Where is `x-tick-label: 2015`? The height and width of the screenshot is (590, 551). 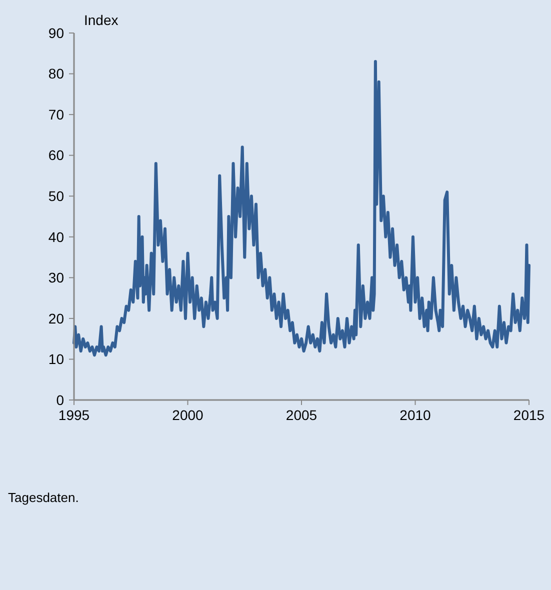 x-tick-label: 2015 is located at coordinates (529, 415).